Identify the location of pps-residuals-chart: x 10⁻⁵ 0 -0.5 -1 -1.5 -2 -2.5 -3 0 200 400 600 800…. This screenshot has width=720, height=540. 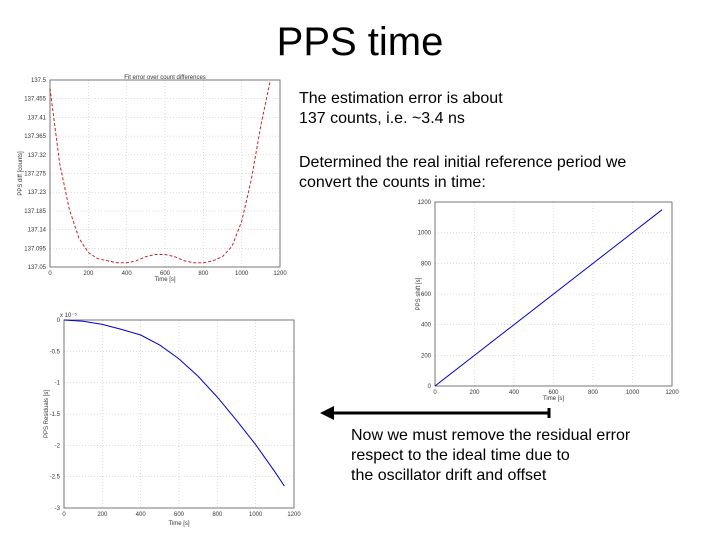
(172, 419).